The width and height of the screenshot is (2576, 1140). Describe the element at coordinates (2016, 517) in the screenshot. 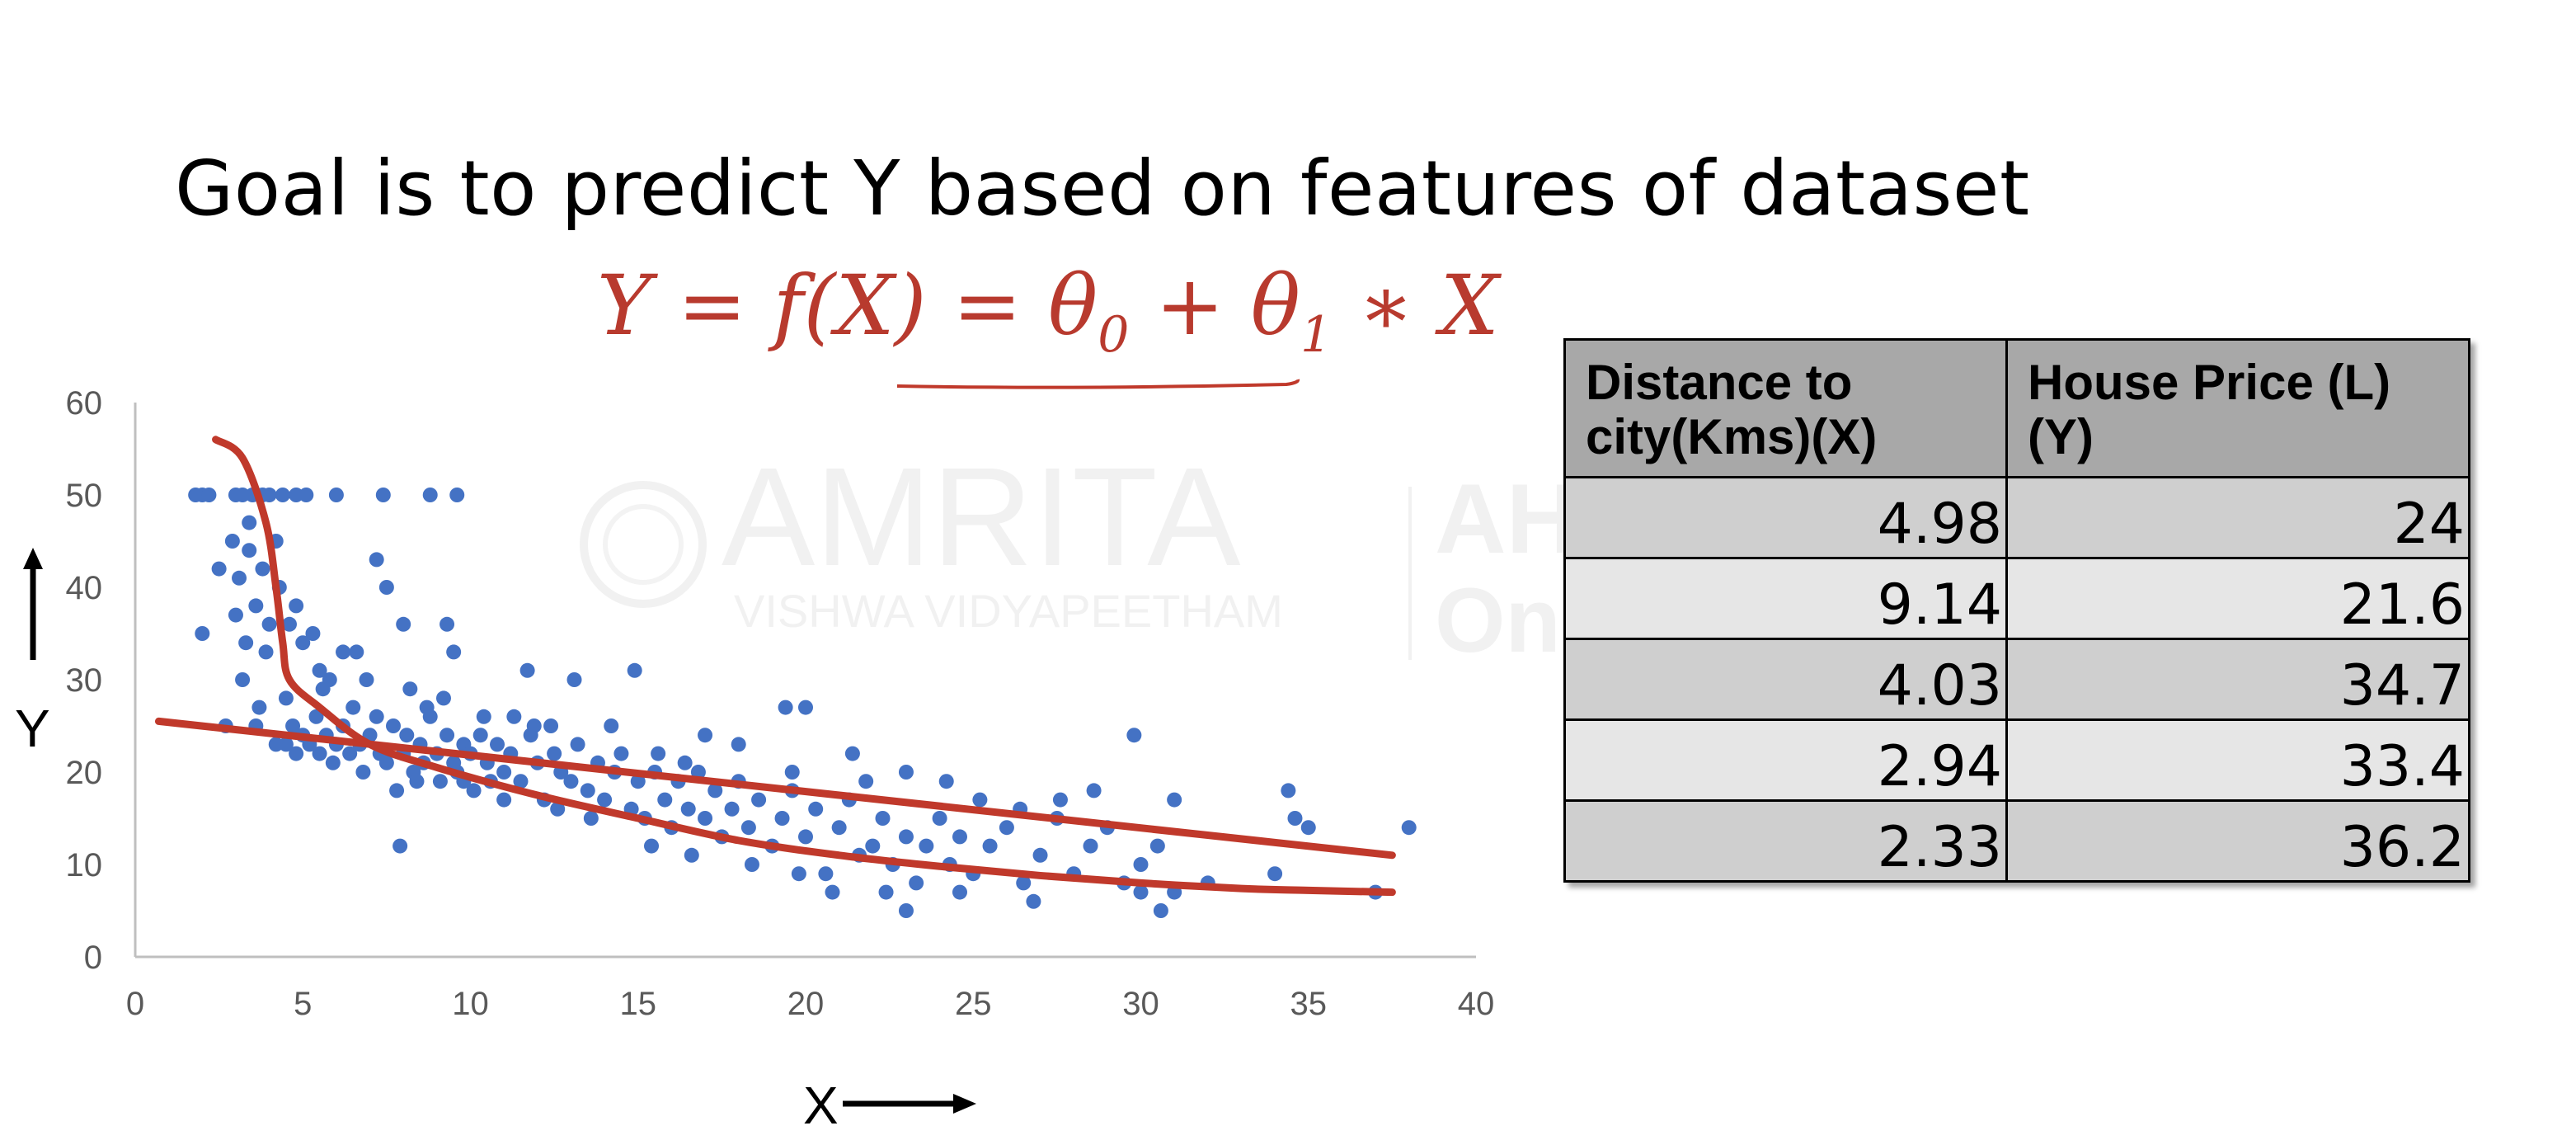

I see `table-row: 4.98 24` at that location.